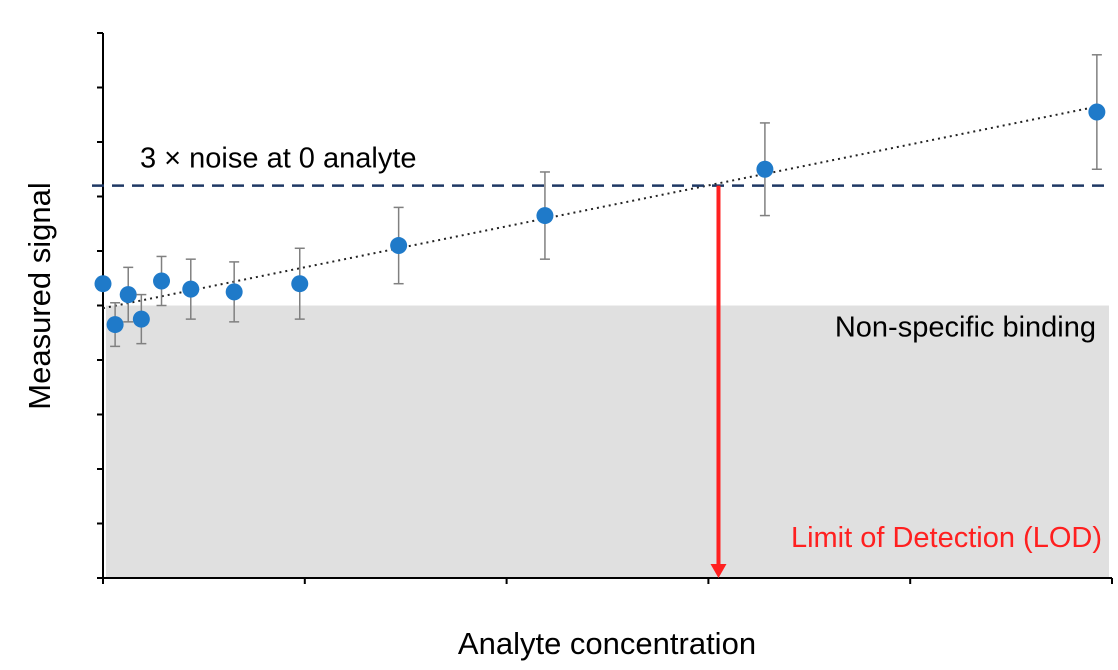  Describe the element at coordinates (718, 571) in the screenshot. I see `lod-arrowhead` at that location.